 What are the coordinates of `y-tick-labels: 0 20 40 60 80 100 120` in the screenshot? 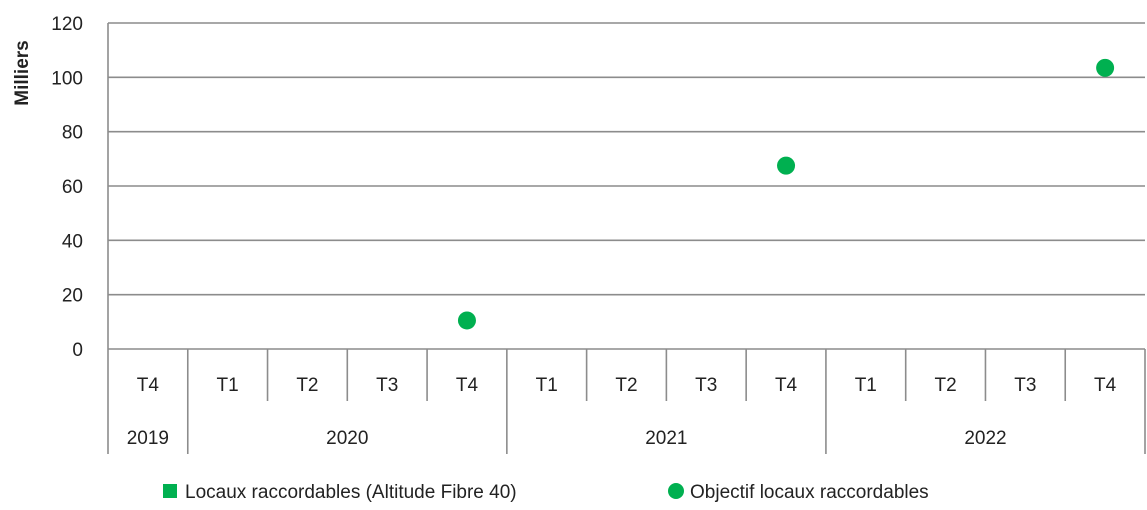 It's located at (67, 187).